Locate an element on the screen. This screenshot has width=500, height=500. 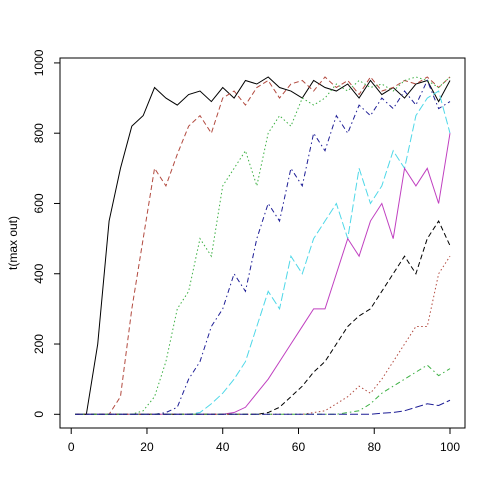
y-tick-label: 0 is located at coordinates (39, 414).